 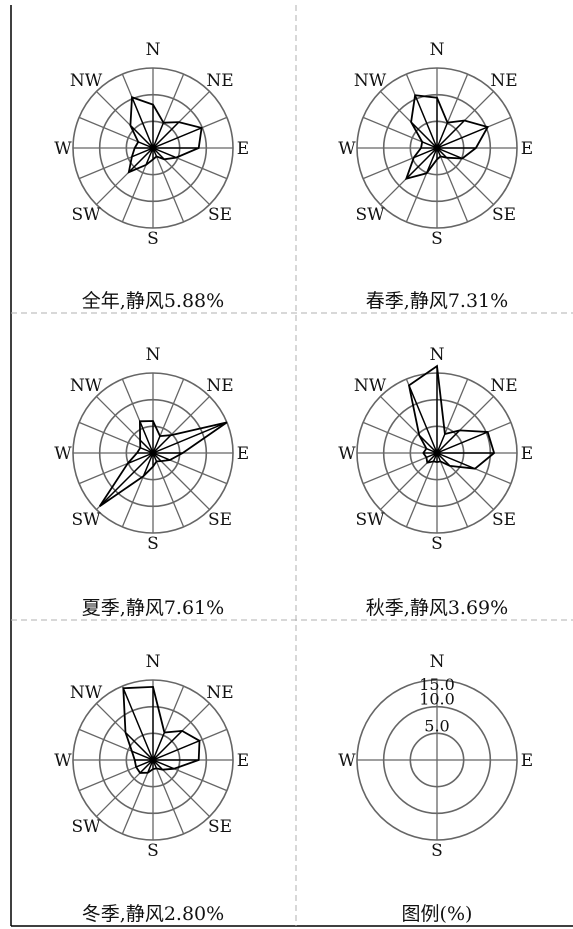 I want to click on panel-caption: 冬季,静风2.80%, so click(x=153, y=914).